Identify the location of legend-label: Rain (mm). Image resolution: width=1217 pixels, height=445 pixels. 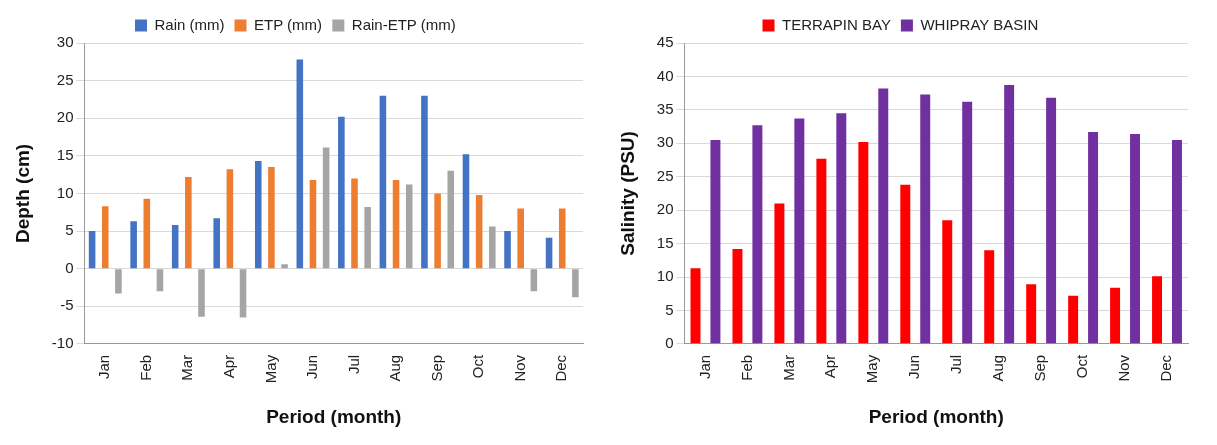
(189, 24).